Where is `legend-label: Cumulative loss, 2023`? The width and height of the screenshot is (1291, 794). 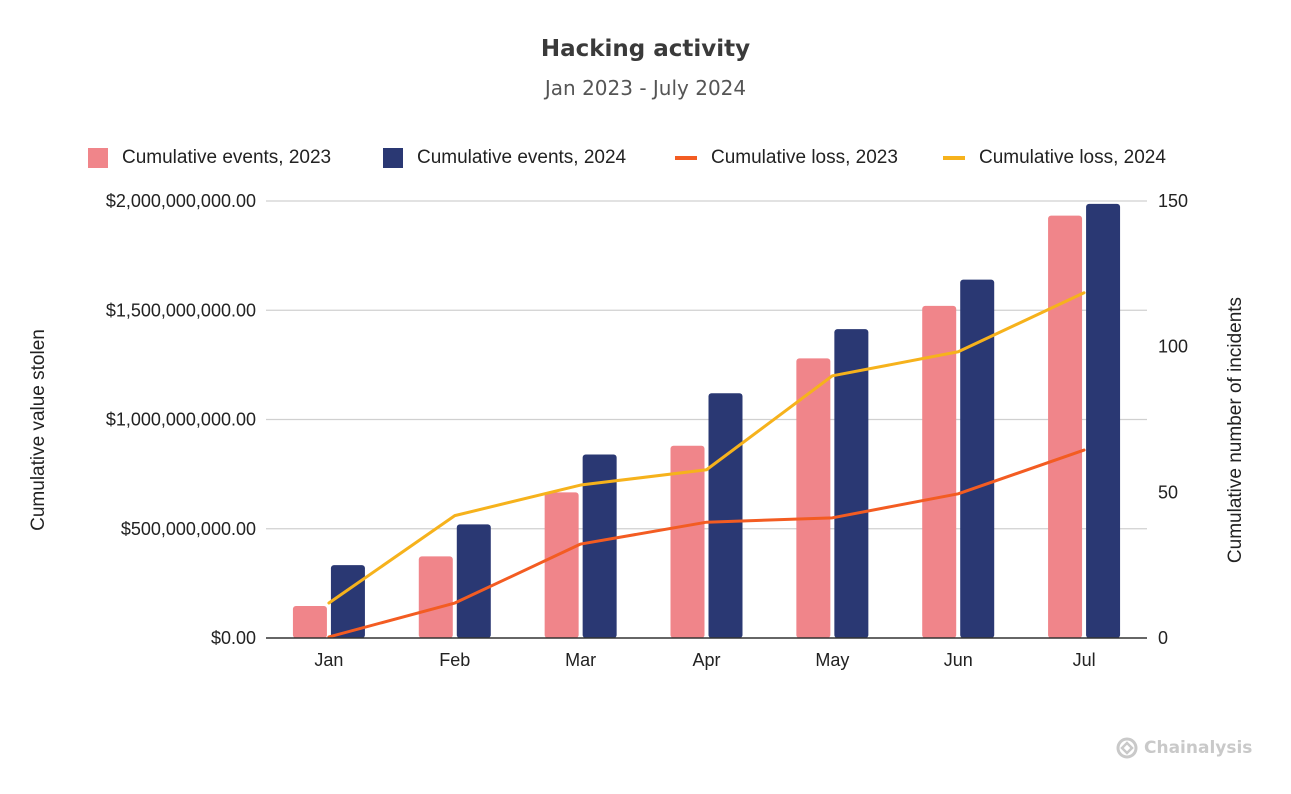 legend-label: Cumulative loss, 2023 is located at coordinates (804, 157).